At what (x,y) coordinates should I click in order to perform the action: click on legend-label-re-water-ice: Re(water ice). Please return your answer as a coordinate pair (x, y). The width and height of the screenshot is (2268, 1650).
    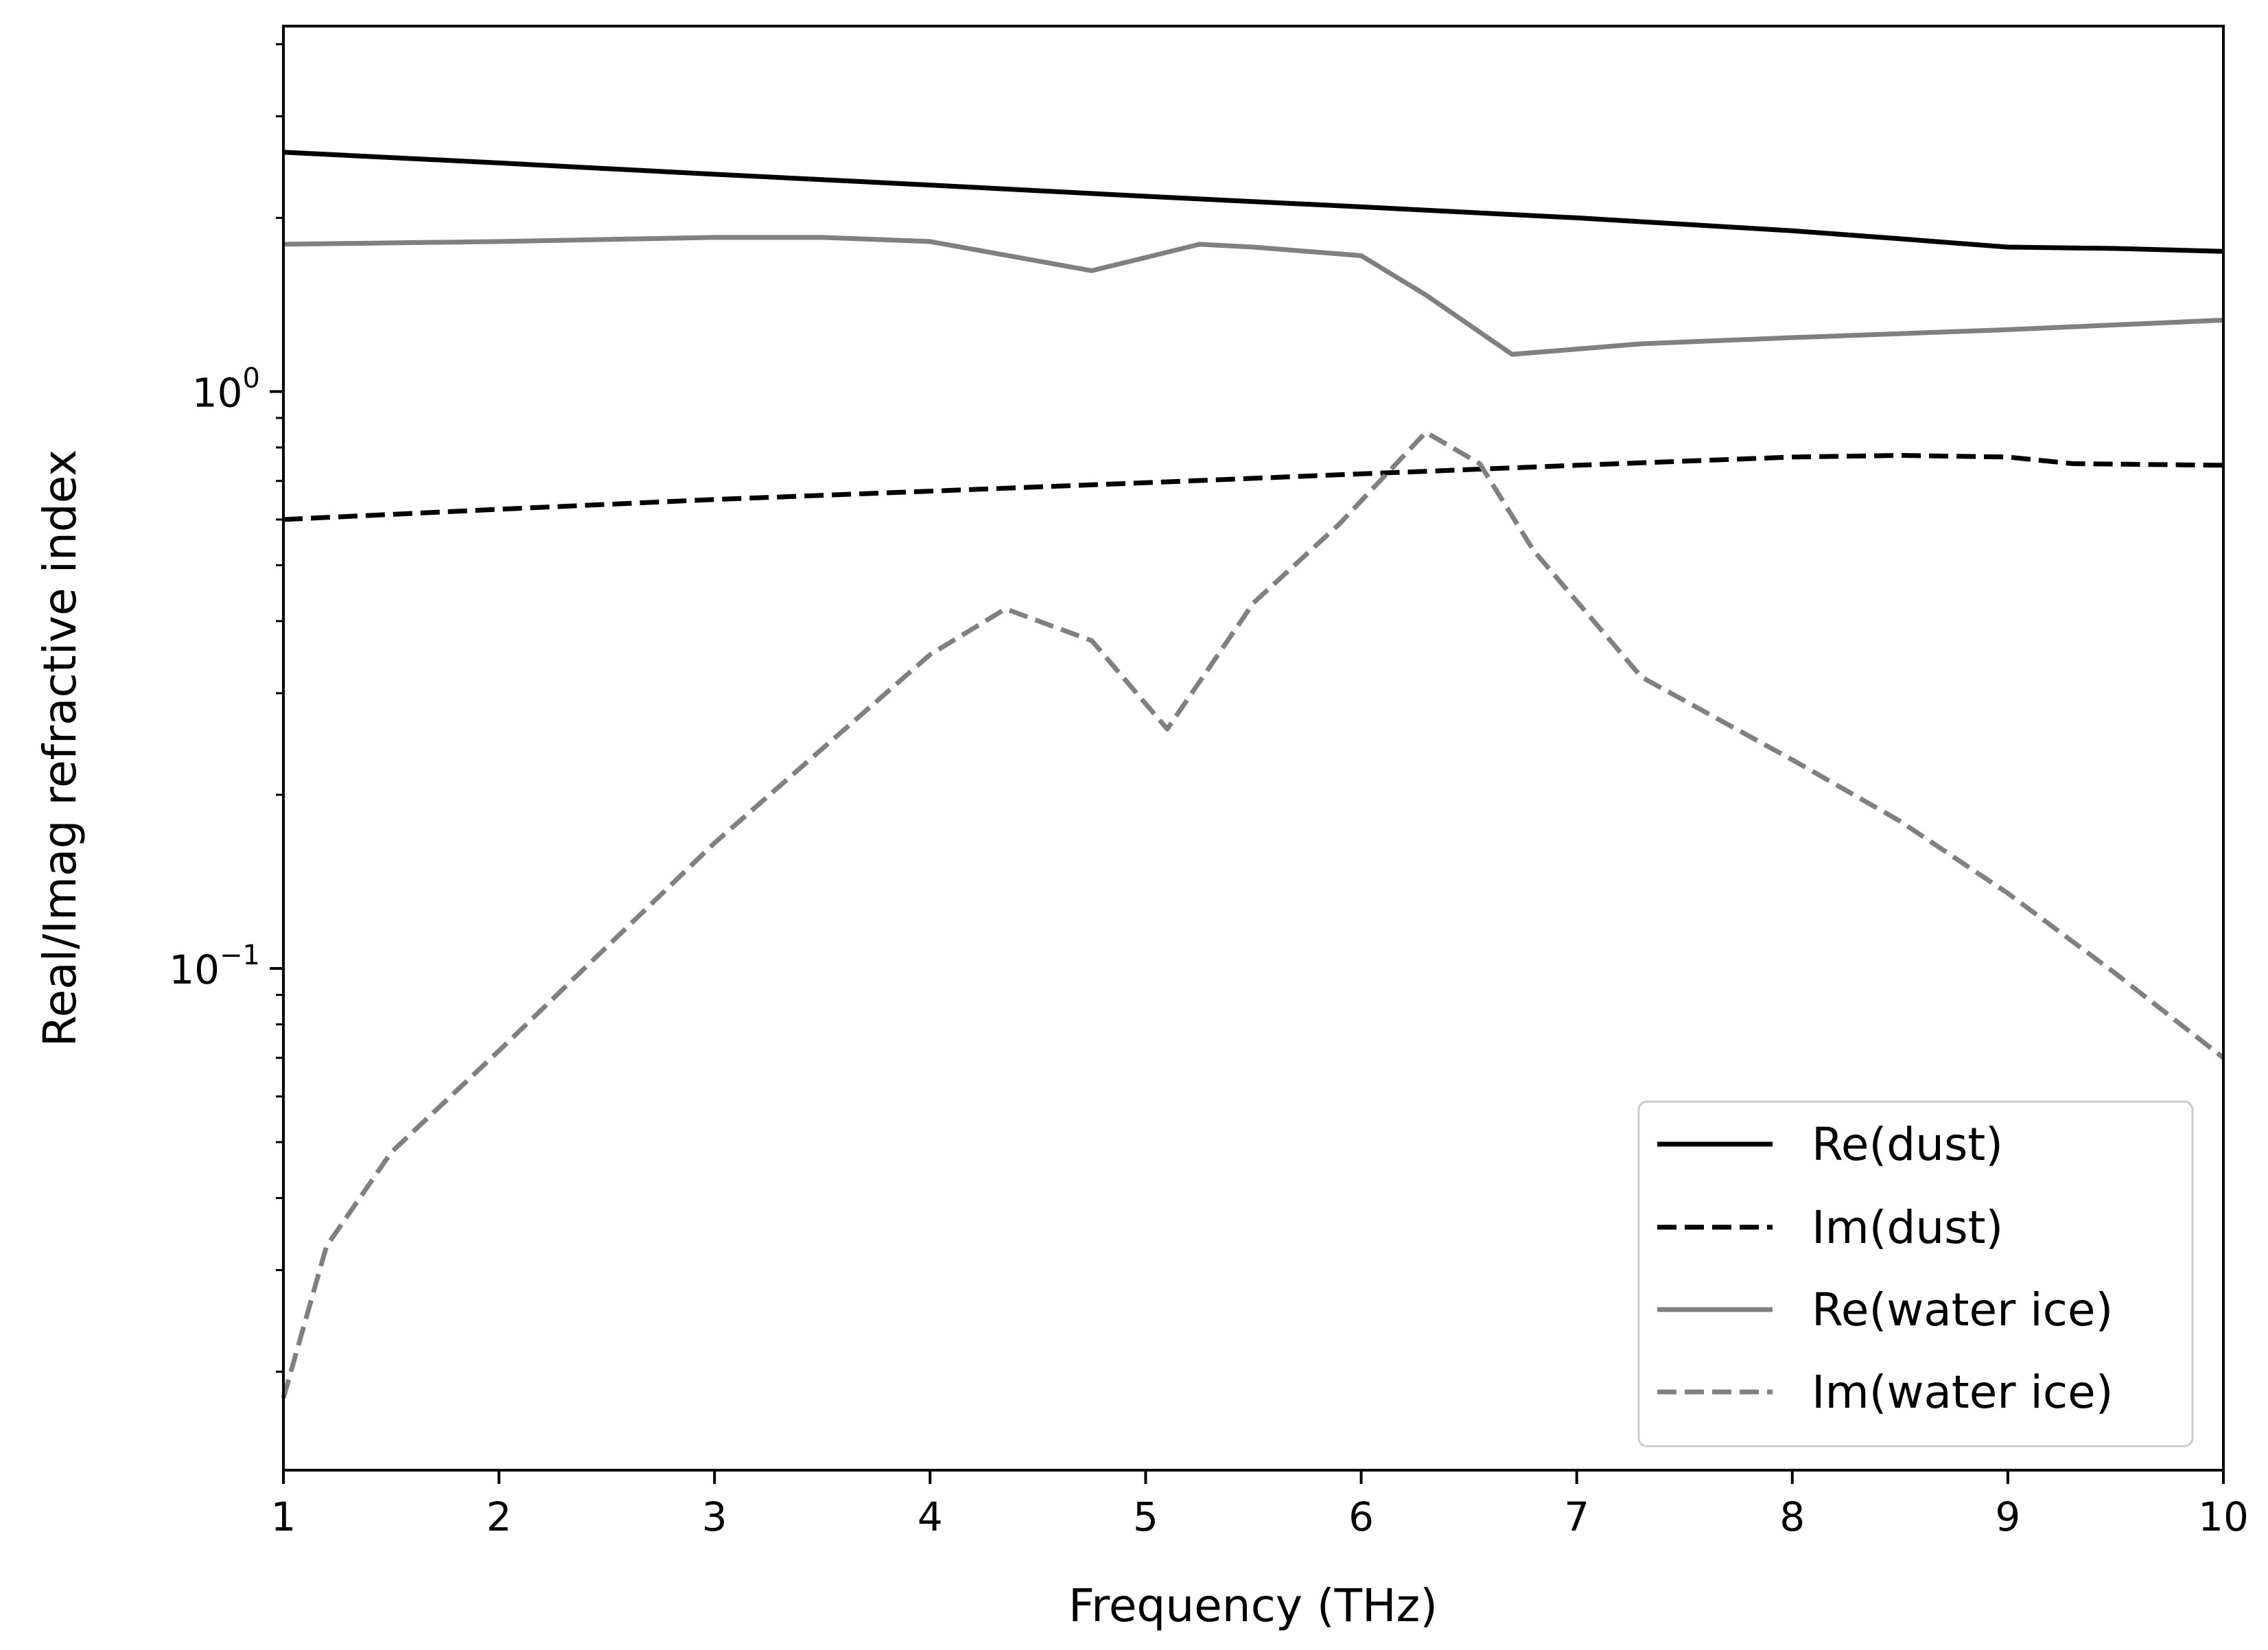
    Looking at the image, I should click on (1962, 1309).